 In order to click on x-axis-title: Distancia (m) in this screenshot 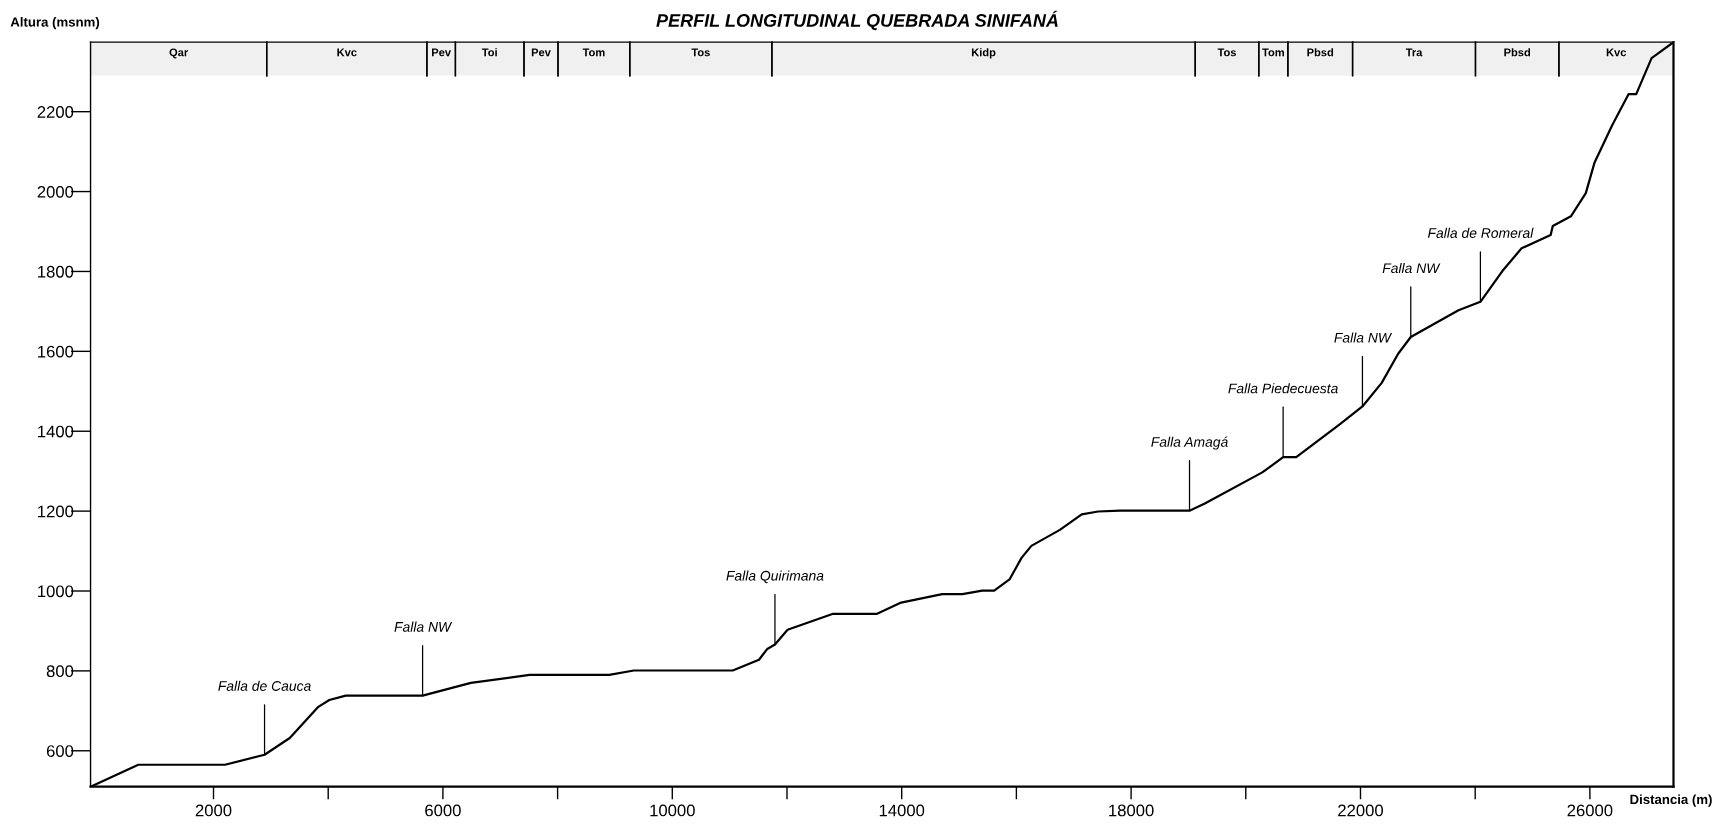, I will do `click(1671, 800)`.